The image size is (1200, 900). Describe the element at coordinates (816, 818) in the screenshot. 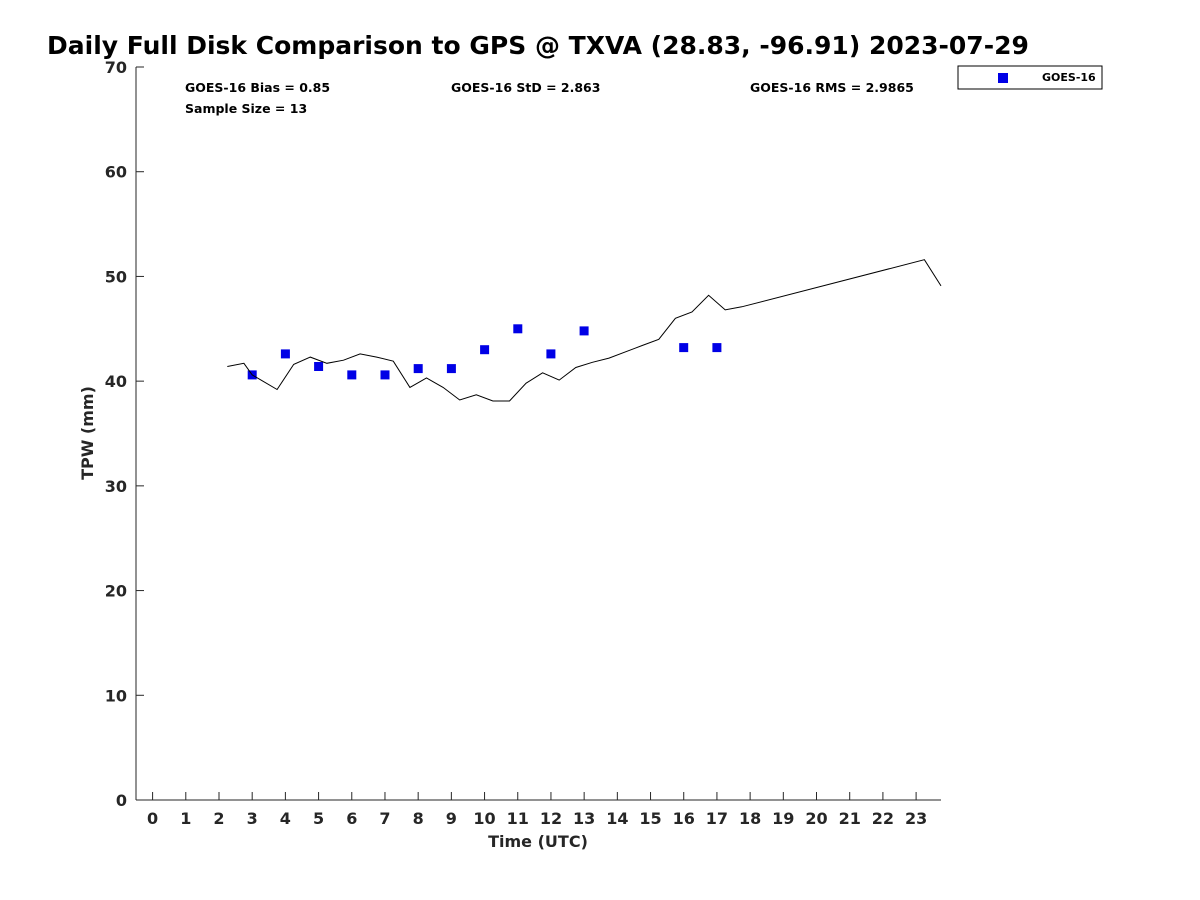

I see `x-tick-label: 20` at that location.